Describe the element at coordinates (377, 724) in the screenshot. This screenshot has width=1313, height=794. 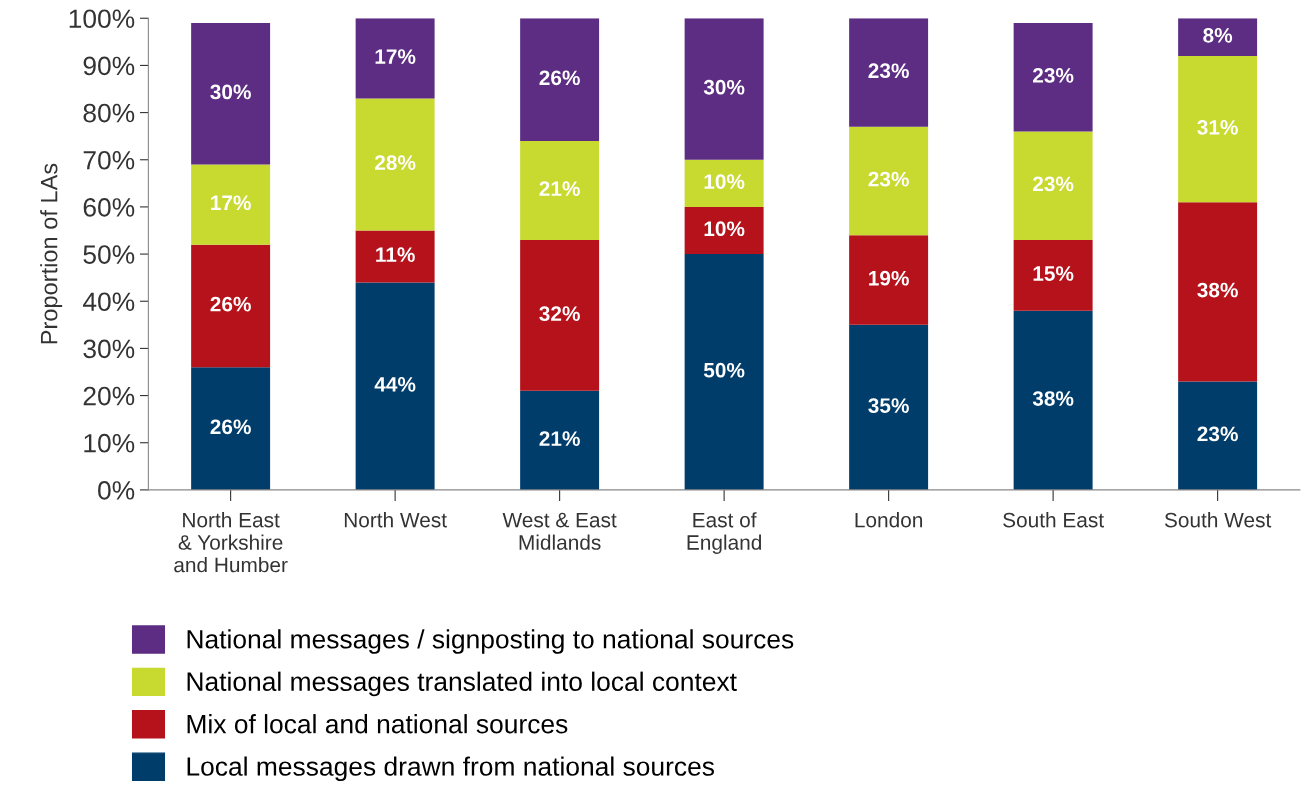
I see `legend-label: Mix of local and national sources` at that location.